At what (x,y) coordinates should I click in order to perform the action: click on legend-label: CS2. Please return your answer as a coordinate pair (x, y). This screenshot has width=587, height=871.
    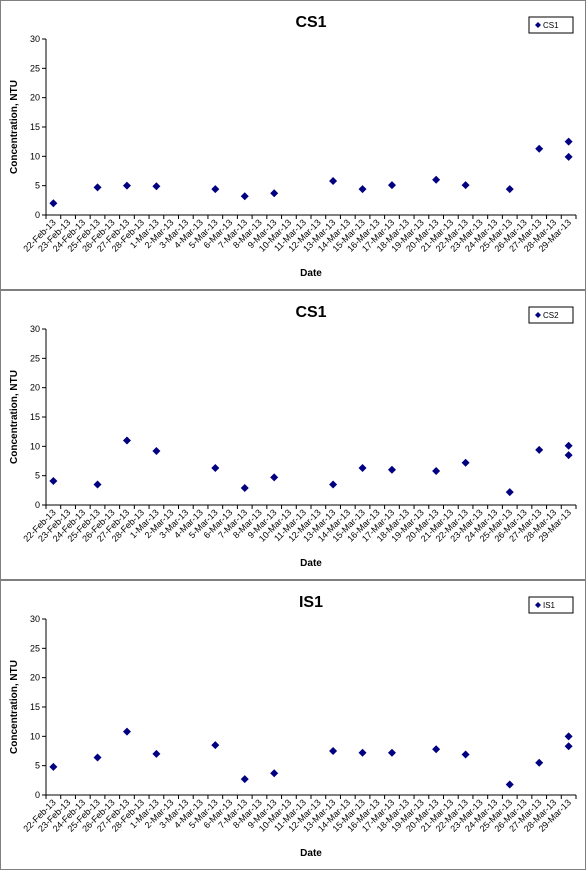
    Looking at the image, I should click on (551, 315).